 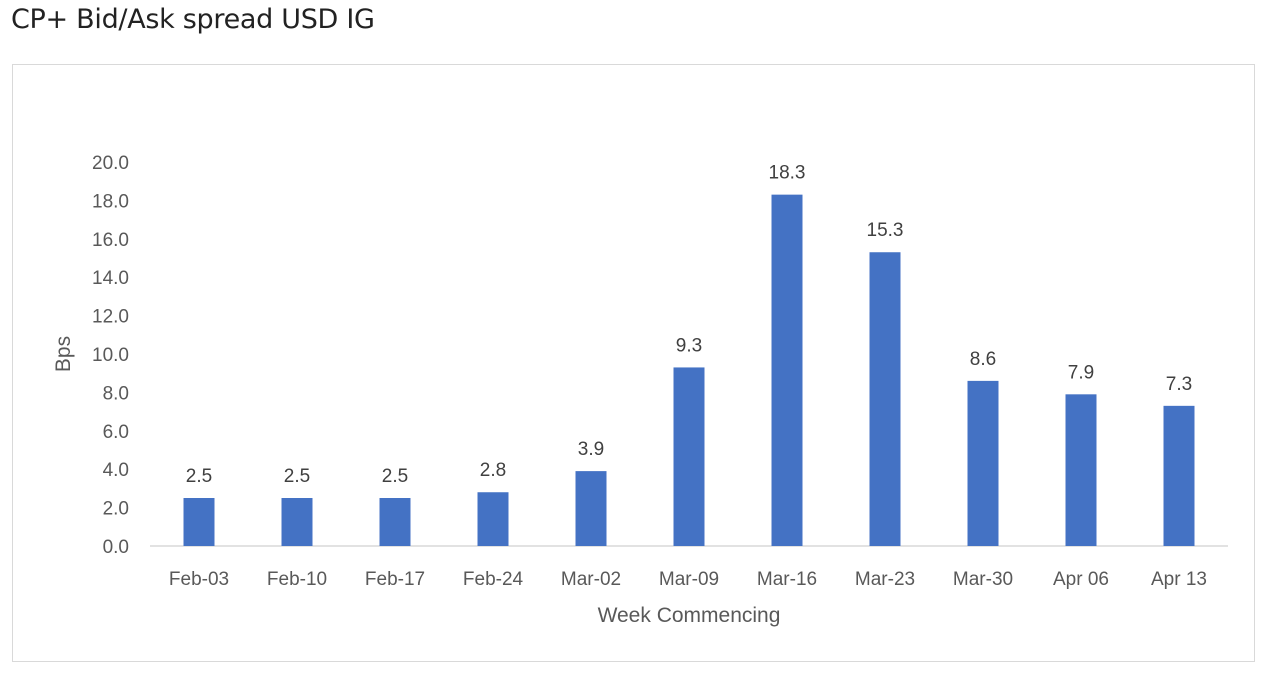 I want to click on data-label: 8.6, so click(x=983, y=359).